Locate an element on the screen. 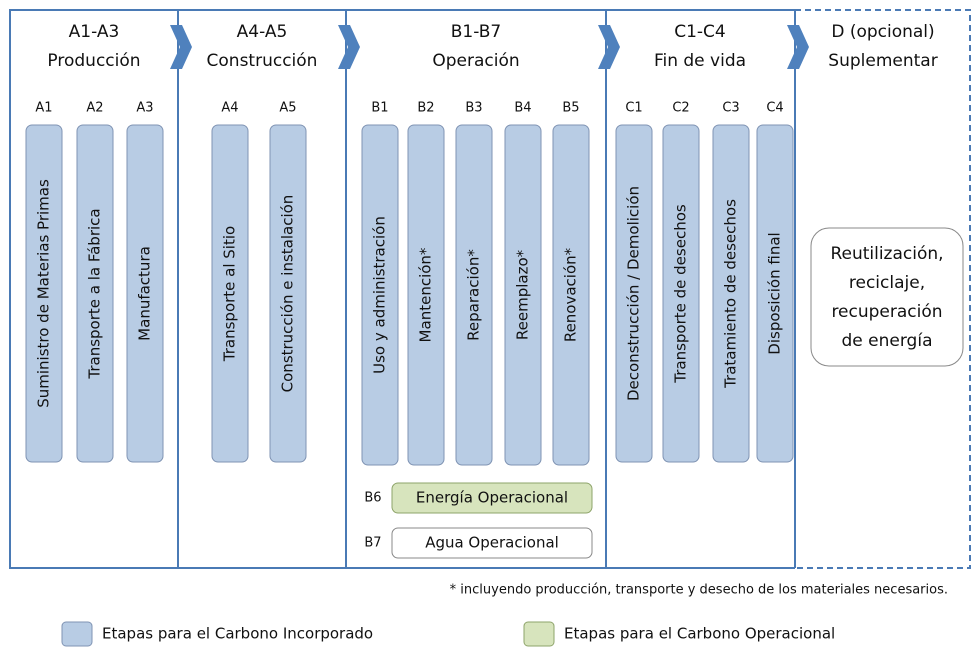  row-label: Energía Operacional is located at coordinates (492, 498).